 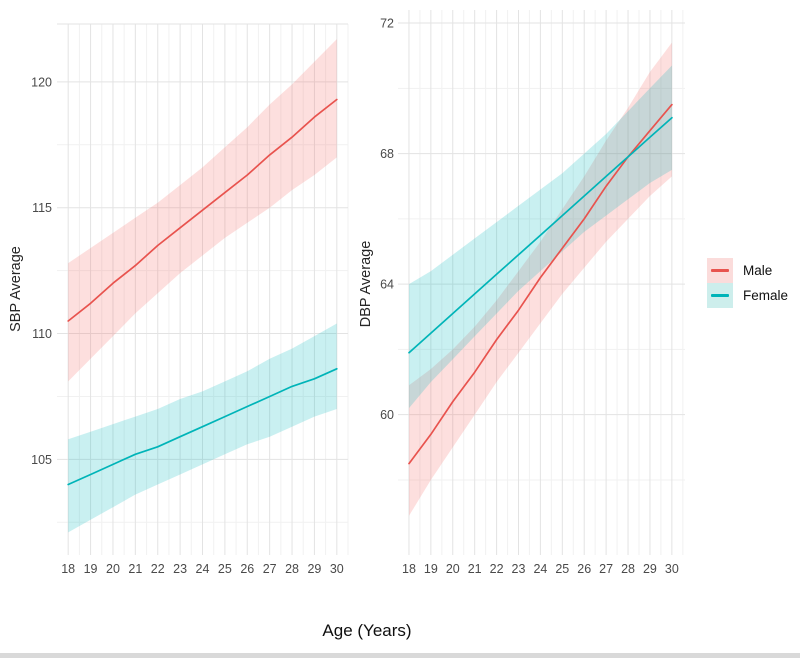 I want to click on sbp-axis-title: SBP Average, so click(x=16, y=289).